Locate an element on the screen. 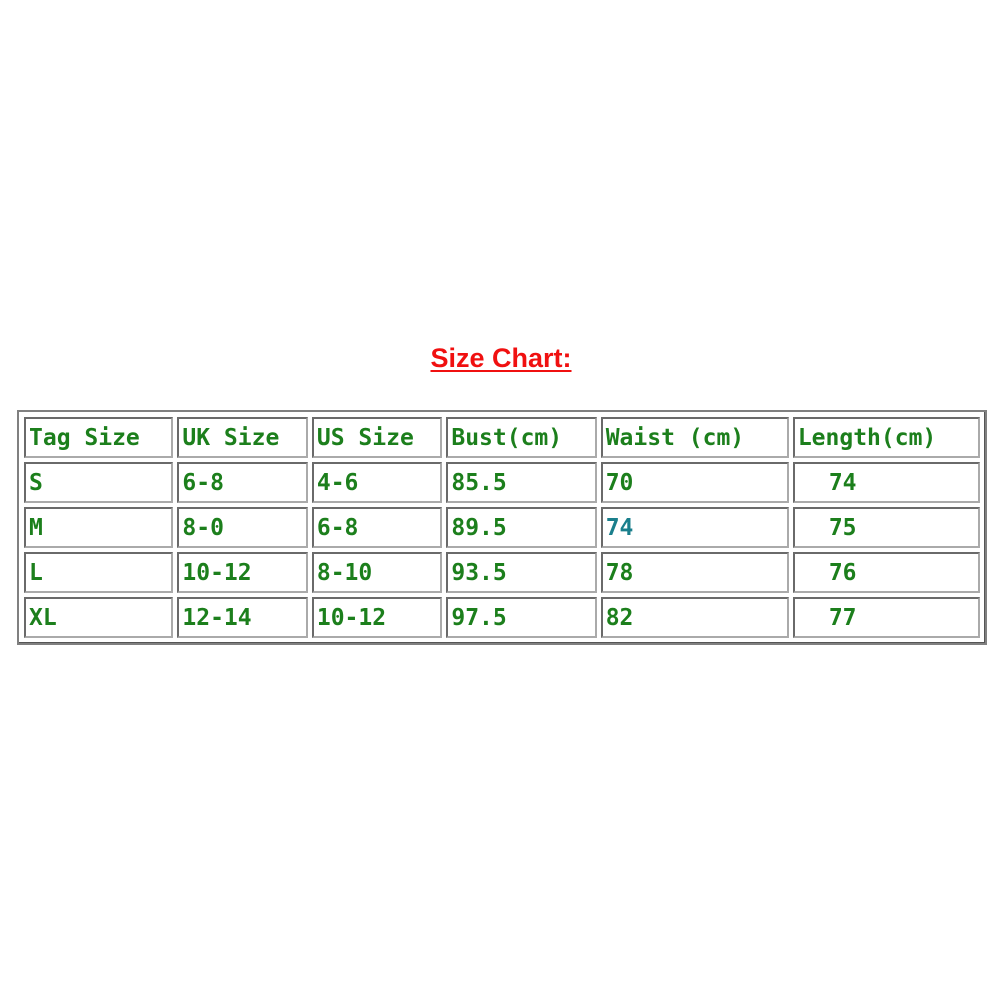  table-cell: 93.5 is located at coordinates (521, 572).